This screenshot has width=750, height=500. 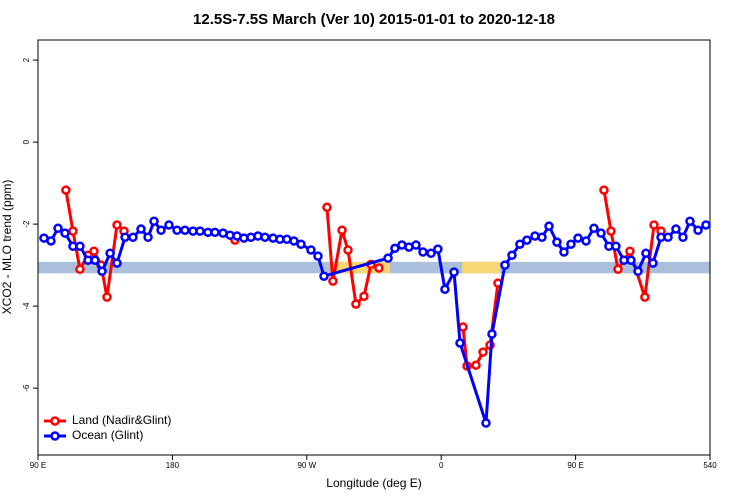 What do you see at coordinates (121, 420) in the screenshot?
I see `legend-label: Land (Nadir&Glint)` at bounding box center [121, 420].